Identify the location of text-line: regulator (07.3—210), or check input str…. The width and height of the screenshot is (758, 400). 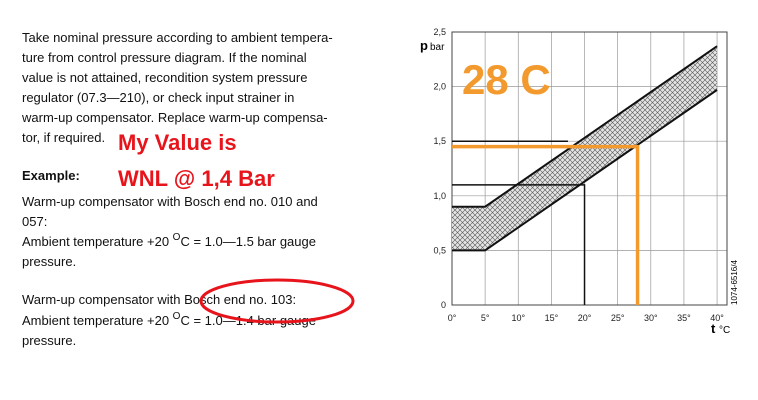
(158, 97).